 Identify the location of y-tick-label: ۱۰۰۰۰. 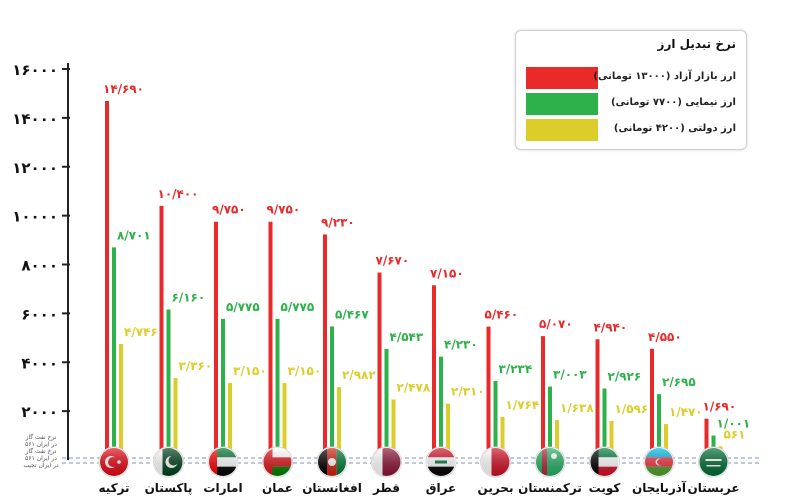
(35, 217).